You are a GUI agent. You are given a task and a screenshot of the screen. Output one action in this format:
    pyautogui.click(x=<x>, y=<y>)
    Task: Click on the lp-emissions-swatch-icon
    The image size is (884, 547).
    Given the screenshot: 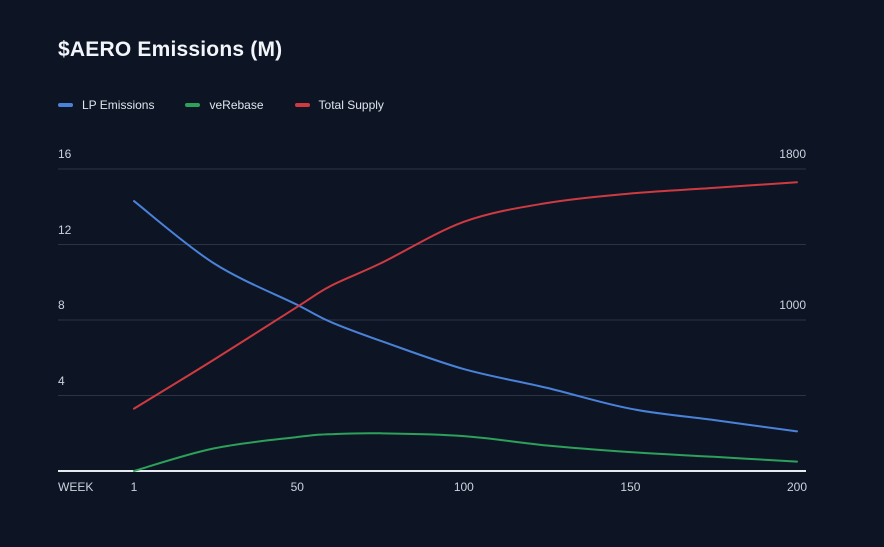 What is the action you would take?
    pyautogui.click(x=65, y=105)
    